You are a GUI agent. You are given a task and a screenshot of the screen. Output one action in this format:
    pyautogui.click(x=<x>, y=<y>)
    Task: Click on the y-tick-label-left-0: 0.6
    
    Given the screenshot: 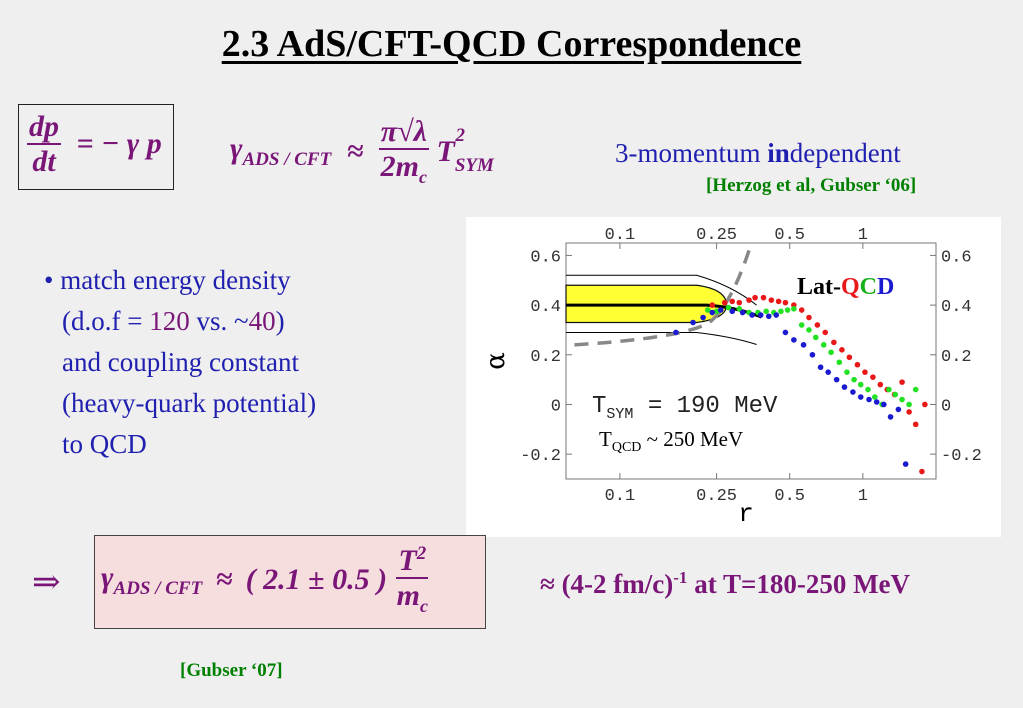 What is the action you would take?
    pyautogui.click(x=545, y=257)
    